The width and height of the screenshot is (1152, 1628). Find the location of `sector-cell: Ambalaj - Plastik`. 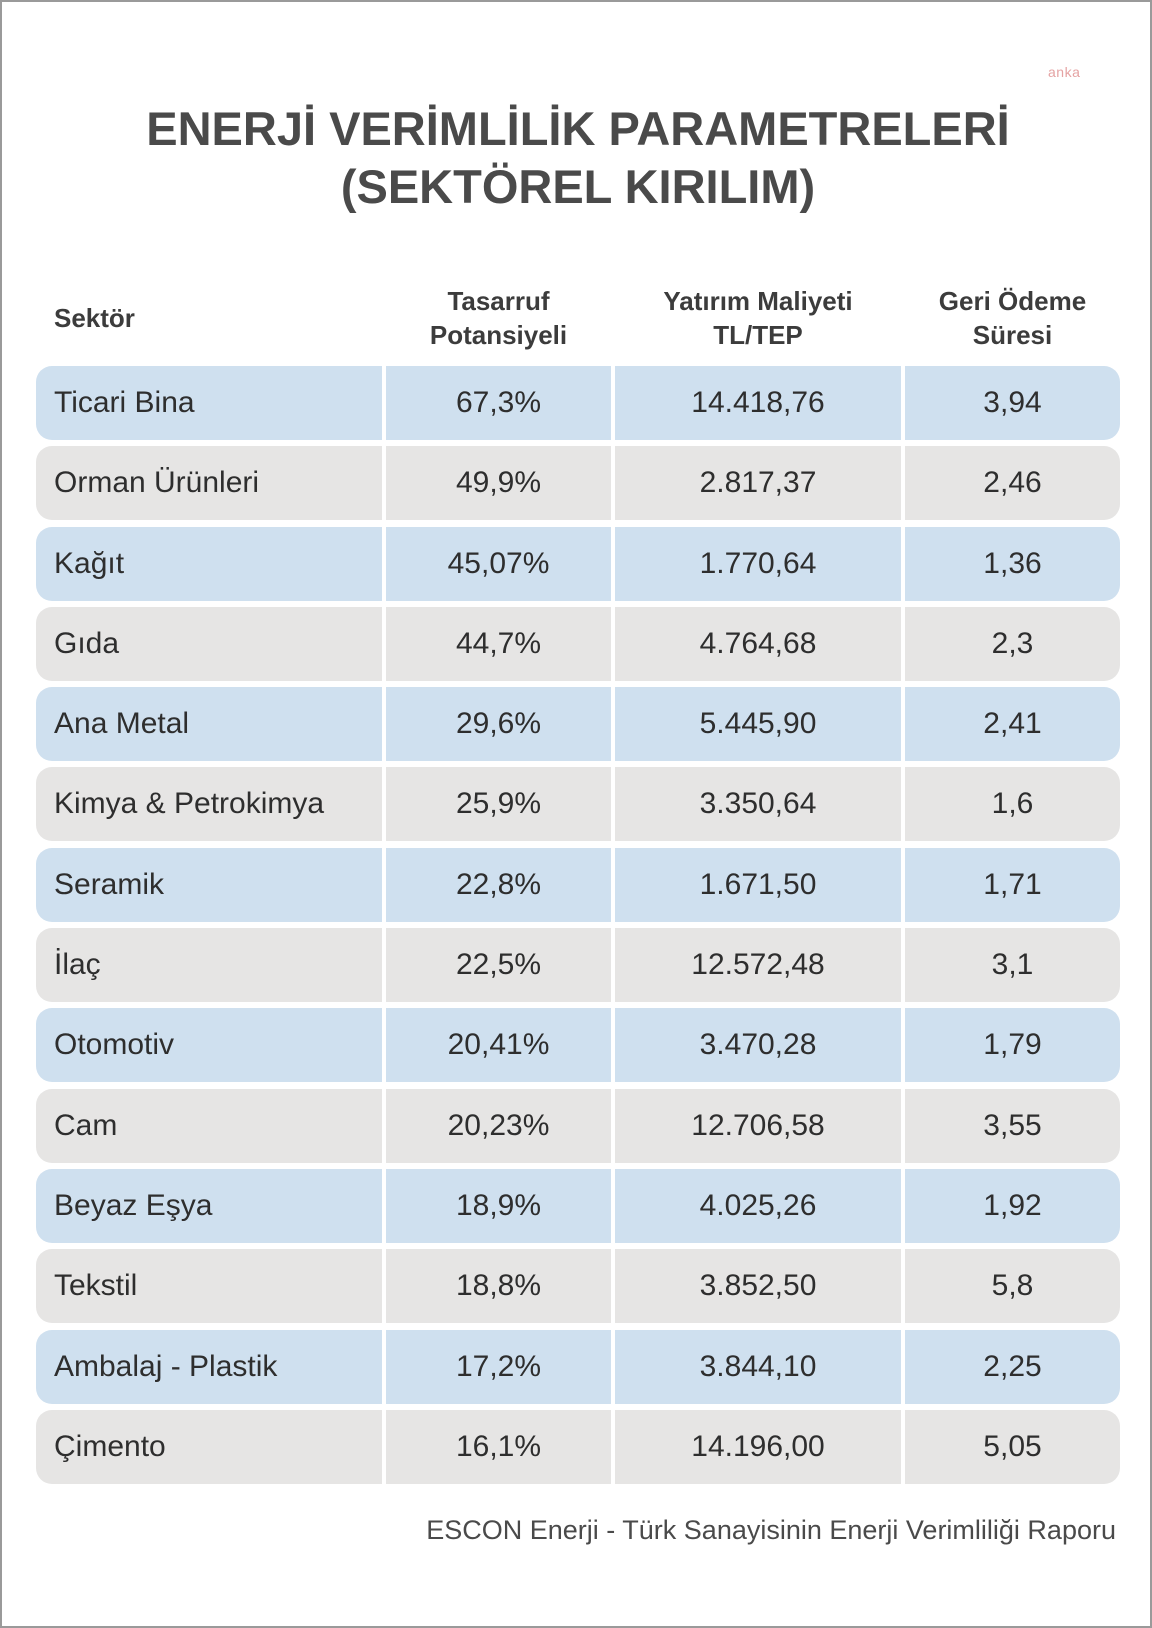

sector-cell: Ambalaj - Plastik is located at coordinates (209, 1366).